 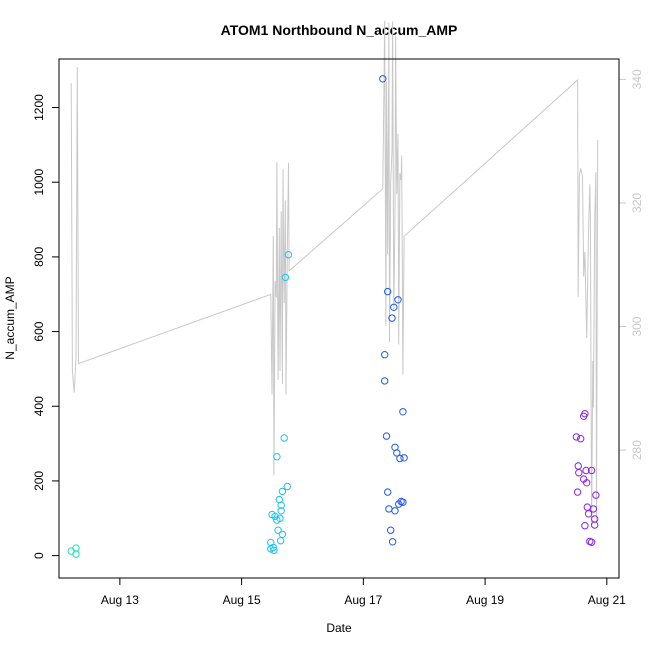 I want to click on y-axis-label: N_accum_AMP, so click(x=10, y=317).